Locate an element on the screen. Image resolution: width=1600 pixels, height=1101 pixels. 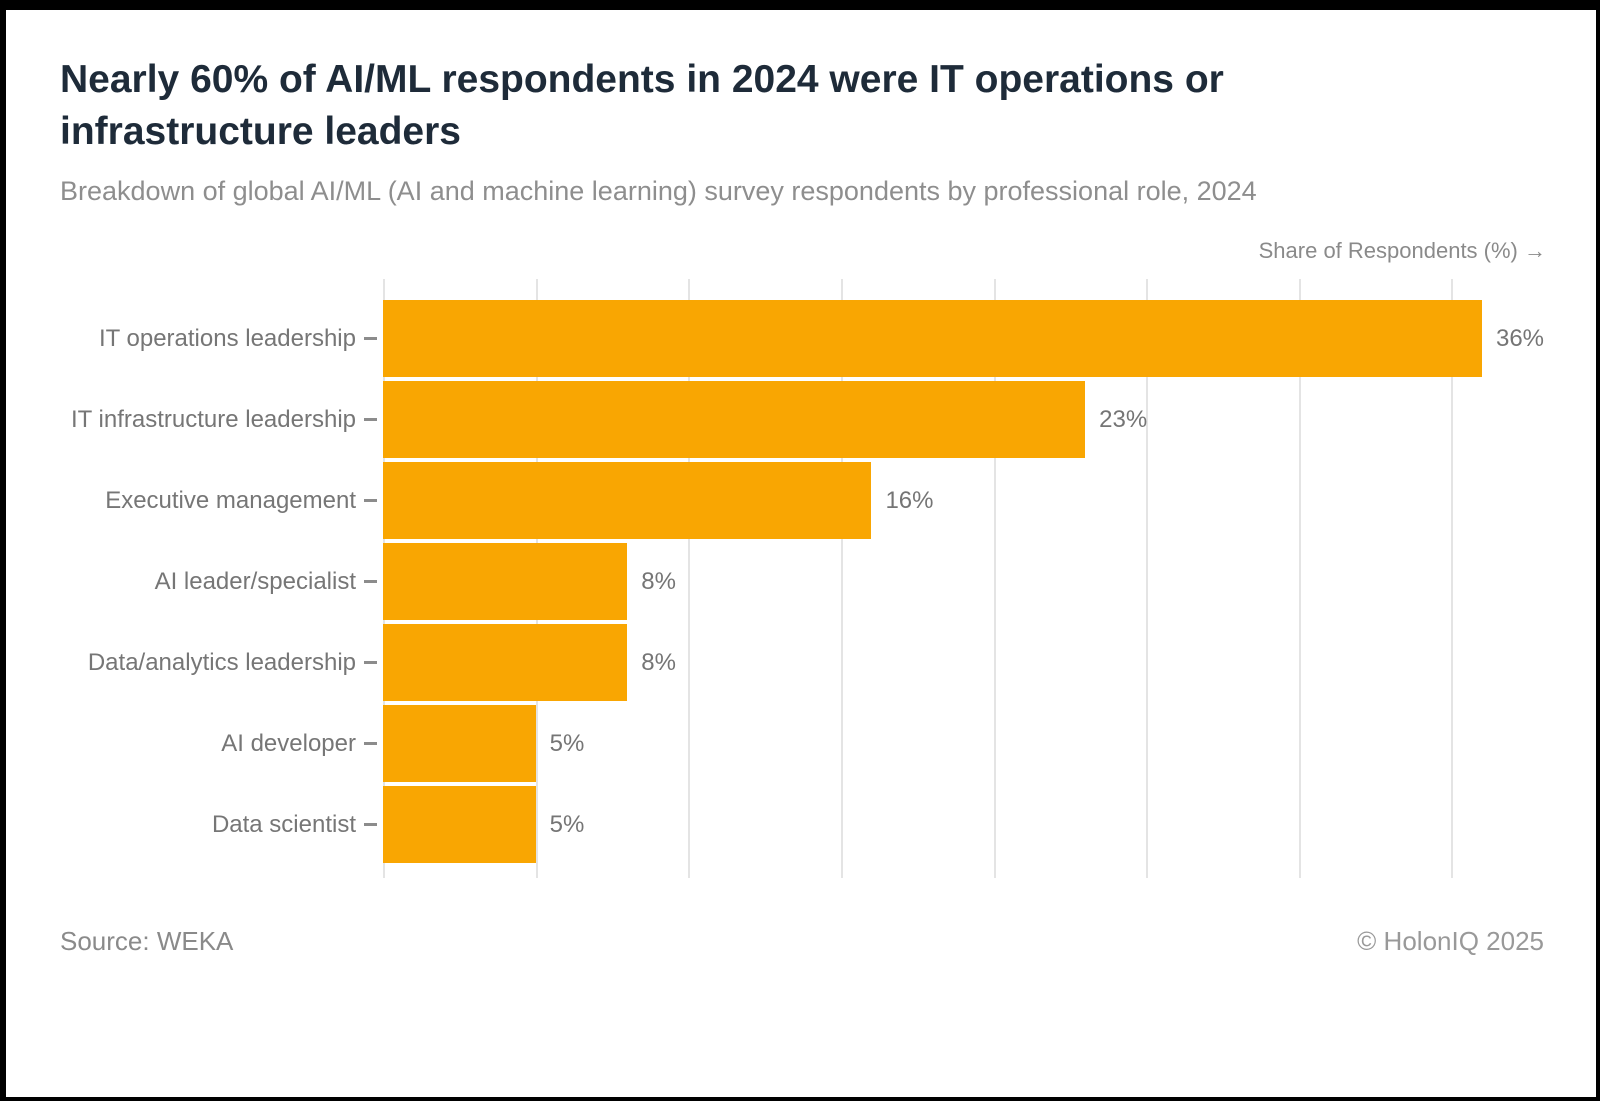
category-label: IT operations leadership is located at coordinates (227, 338).